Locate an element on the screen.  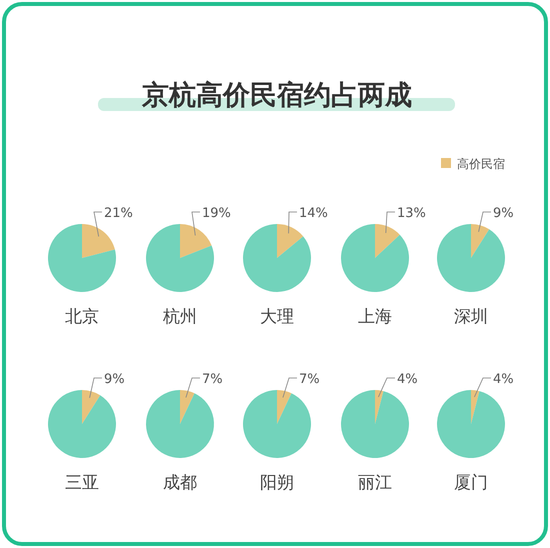
text: 上海 is located at coordinates (375, 317).